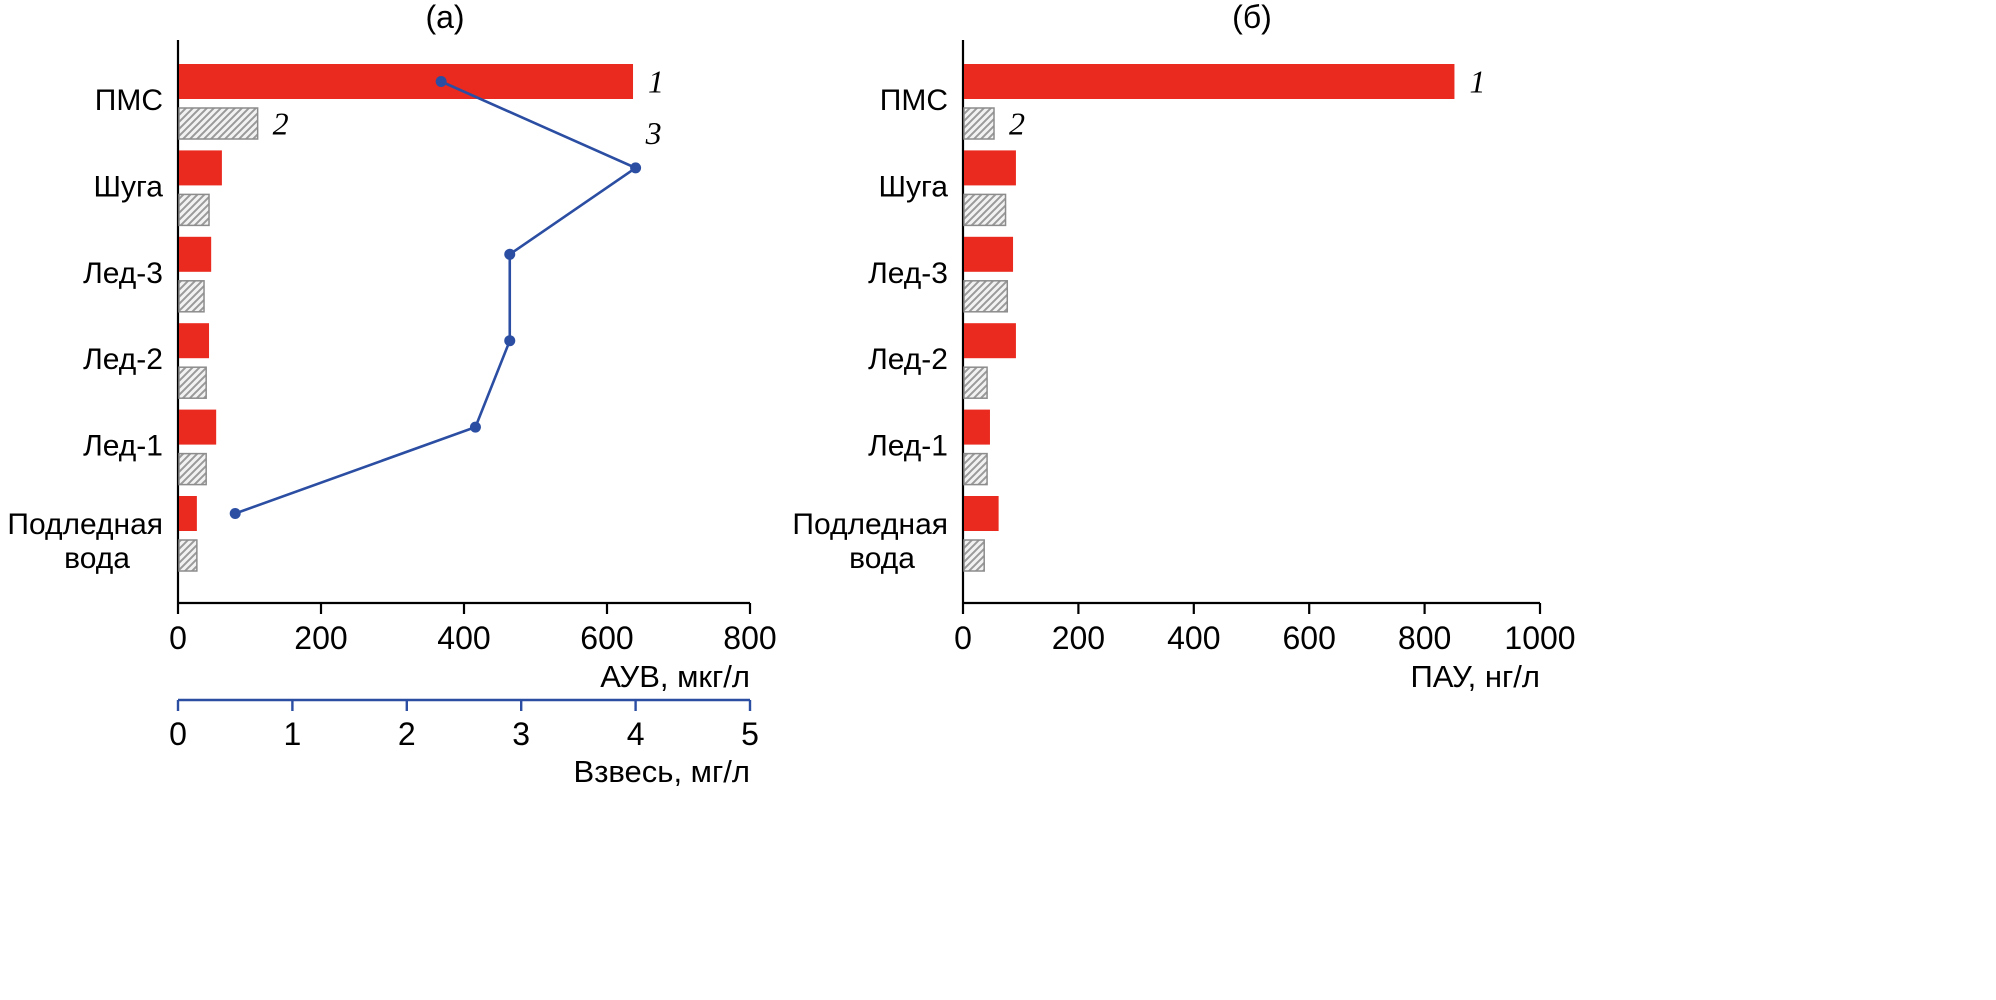 The width and height of the screenshot is (1996, 1000). Describe the element at coordinates (1539, 638) in the screenshot. I see `x-tick-label: 1000` at that location.